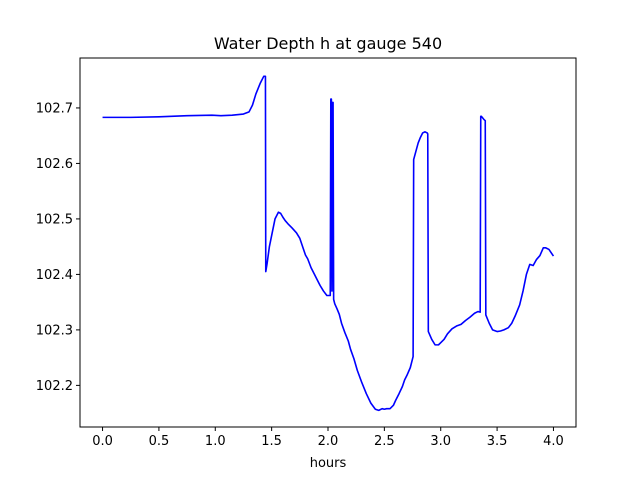 Image resolution: width=640 pixels, height=480 pixels. I want to click on x-tick-label: 1.0, so click(215, 441).